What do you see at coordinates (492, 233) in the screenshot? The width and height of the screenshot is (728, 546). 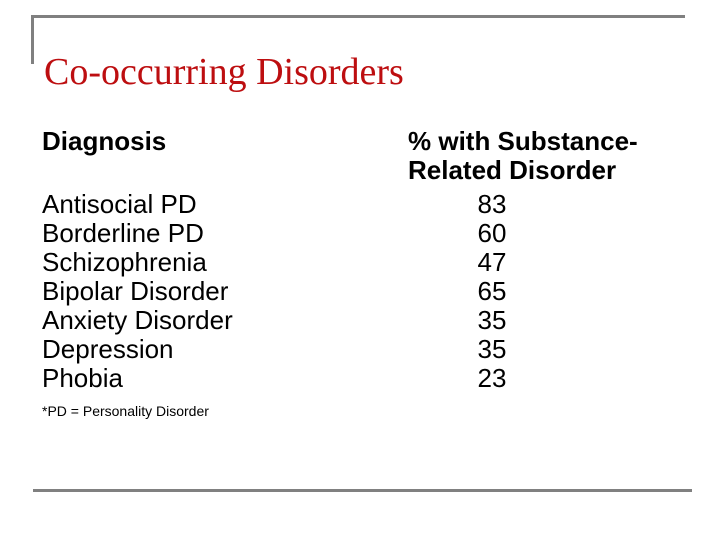 I see `percent-cell: 60` at bounding box center [492, 233].